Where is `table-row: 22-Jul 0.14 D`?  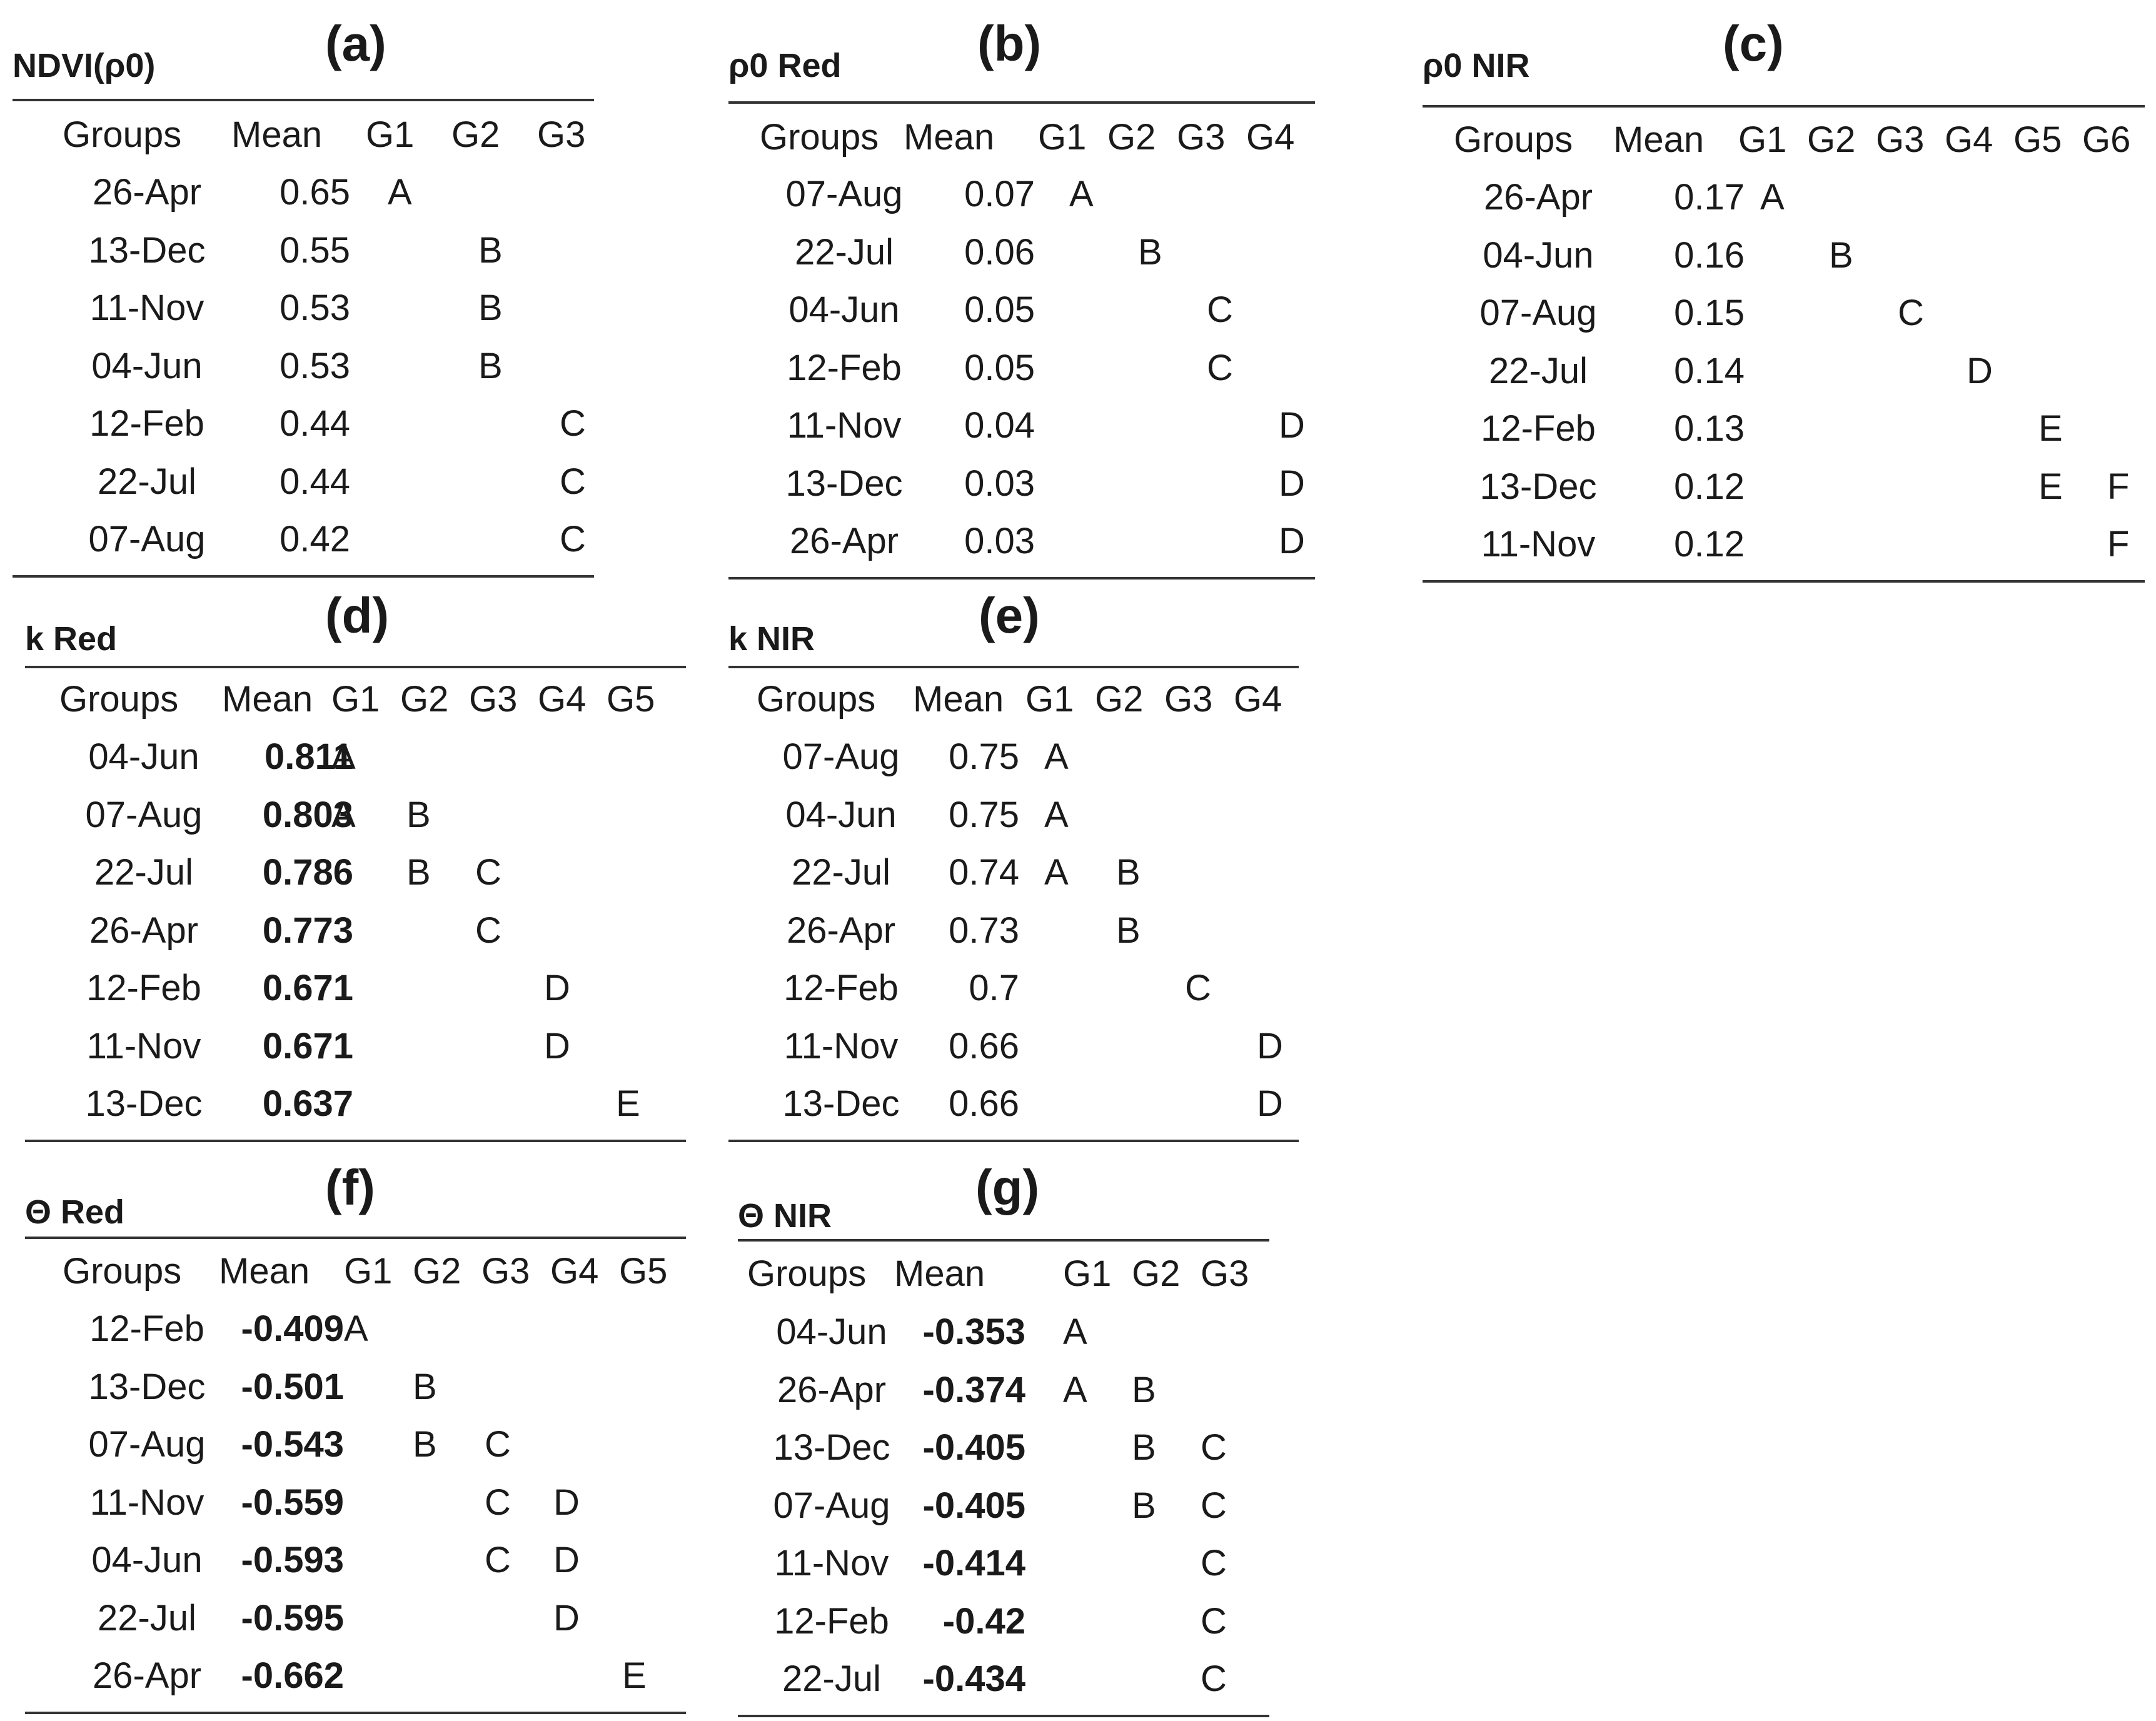 table-row: 22-Jul 0.14 D is located at coordinates (1784, 371).